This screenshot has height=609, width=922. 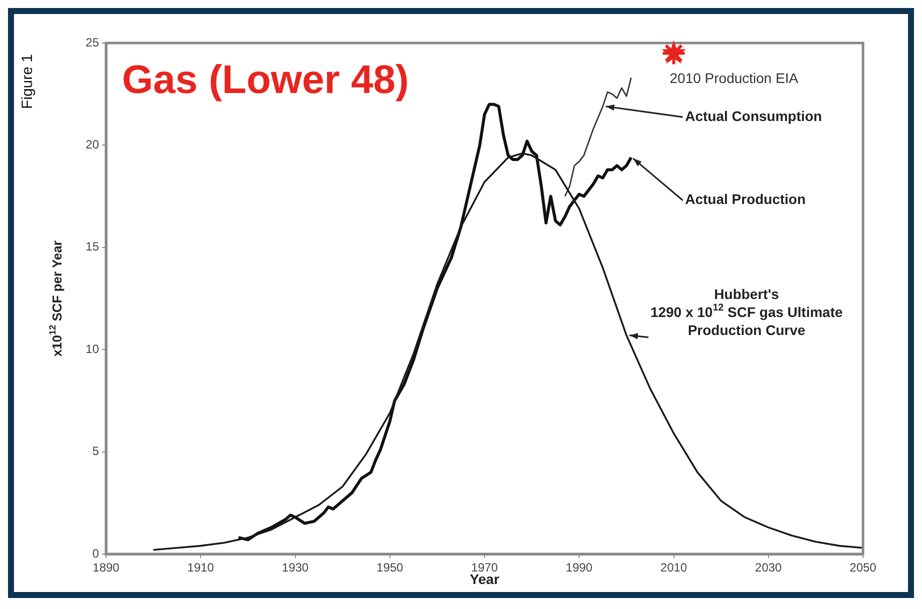 What do you see at coordinates (768, 567) in the screenshot?
I see `x-tick-label: 2030` at bounding box center [768, 567].